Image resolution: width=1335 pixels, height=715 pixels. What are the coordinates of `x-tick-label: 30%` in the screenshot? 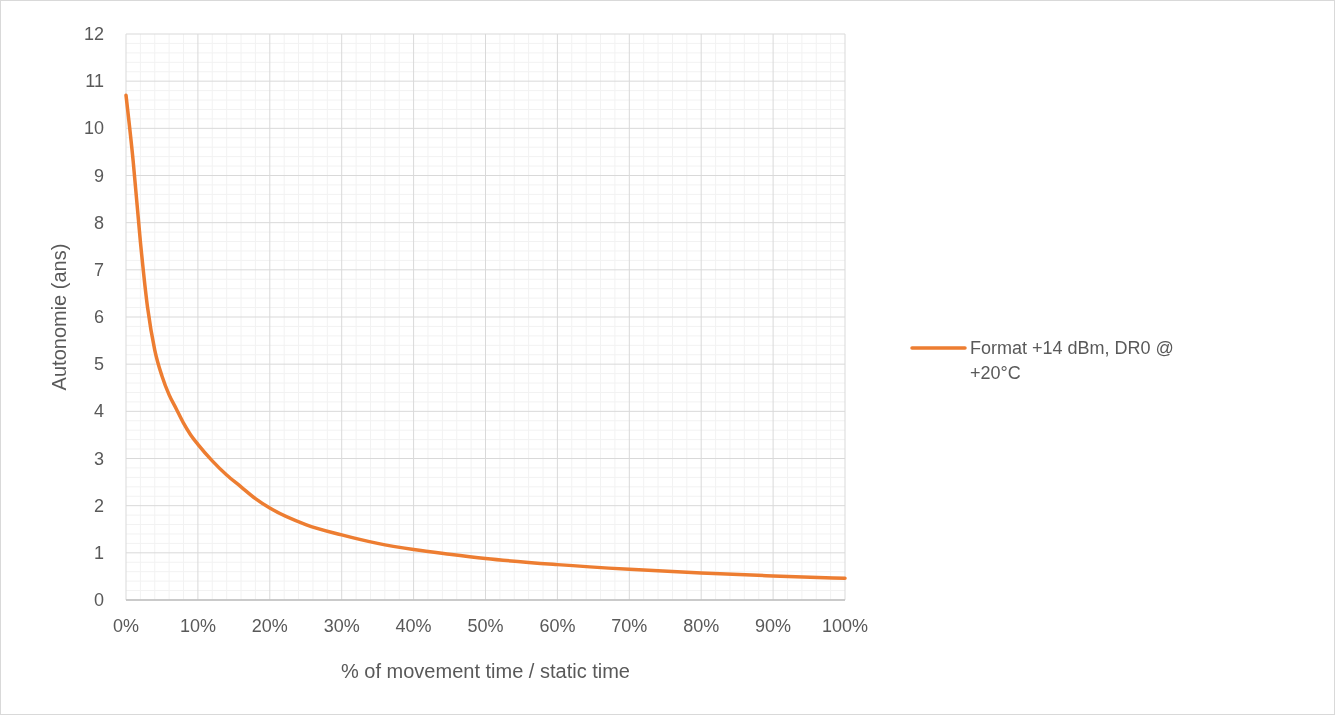 It's located at (341, 626).